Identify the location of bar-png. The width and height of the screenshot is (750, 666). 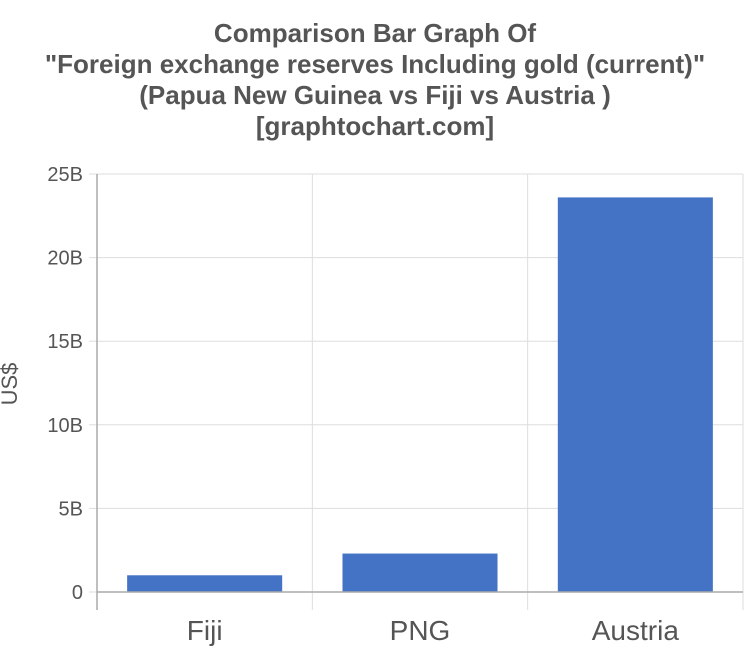
(420, 572).